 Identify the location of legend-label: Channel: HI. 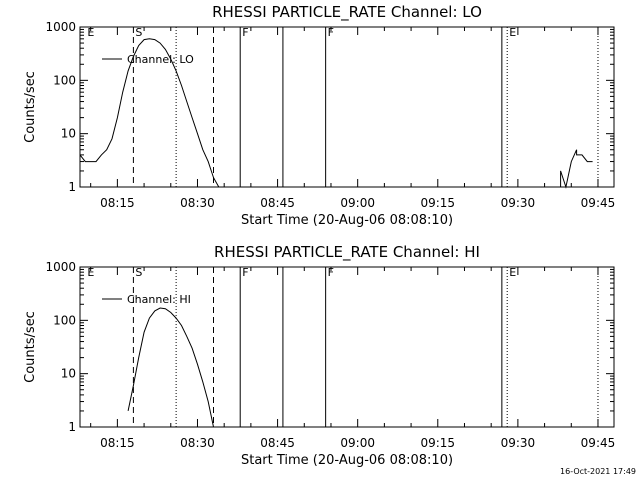
(159, 299).